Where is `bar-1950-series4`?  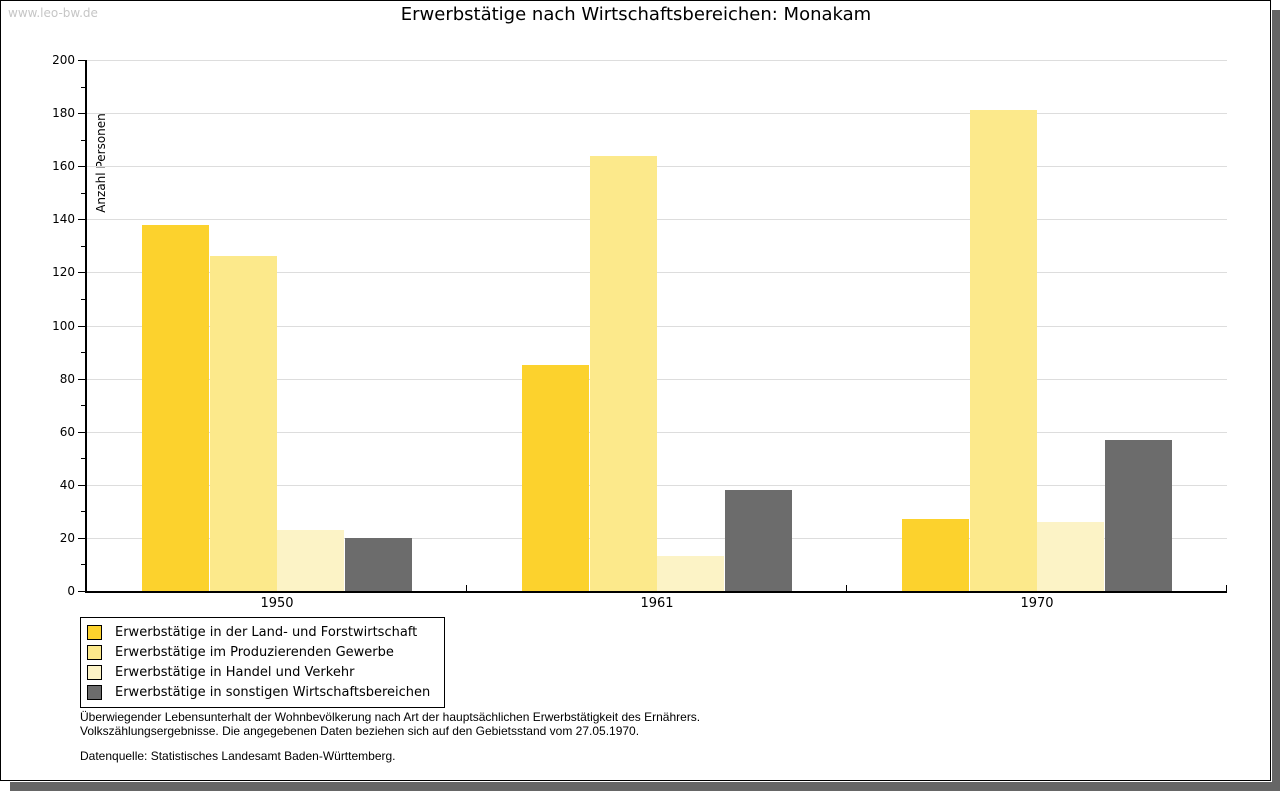
bar-1950-series4 is located at coordinates (378, 564).